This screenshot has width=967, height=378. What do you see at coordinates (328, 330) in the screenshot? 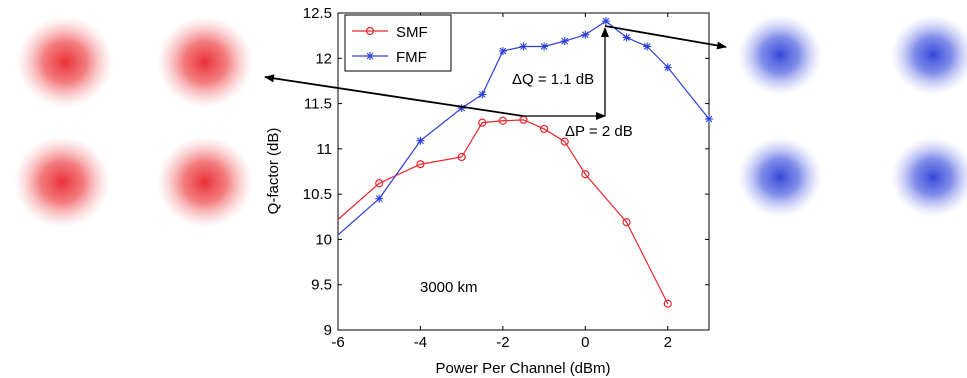
I see `y-tick-label: 9` at bounding box center [328, 330].